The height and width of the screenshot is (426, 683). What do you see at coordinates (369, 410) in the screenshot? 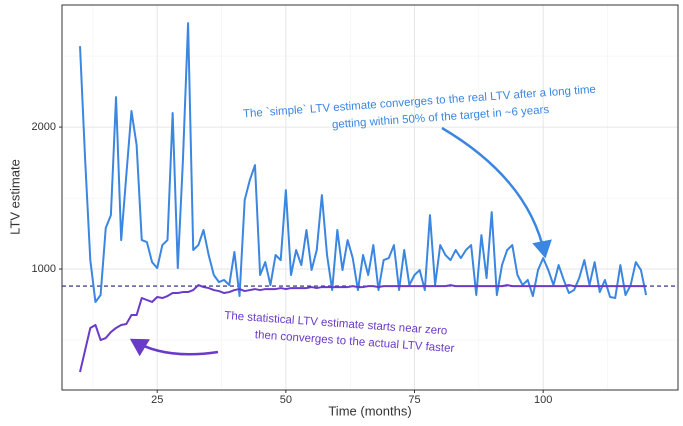
I see `x-axis-title: Time (months)` at bounding box center [369, 410].